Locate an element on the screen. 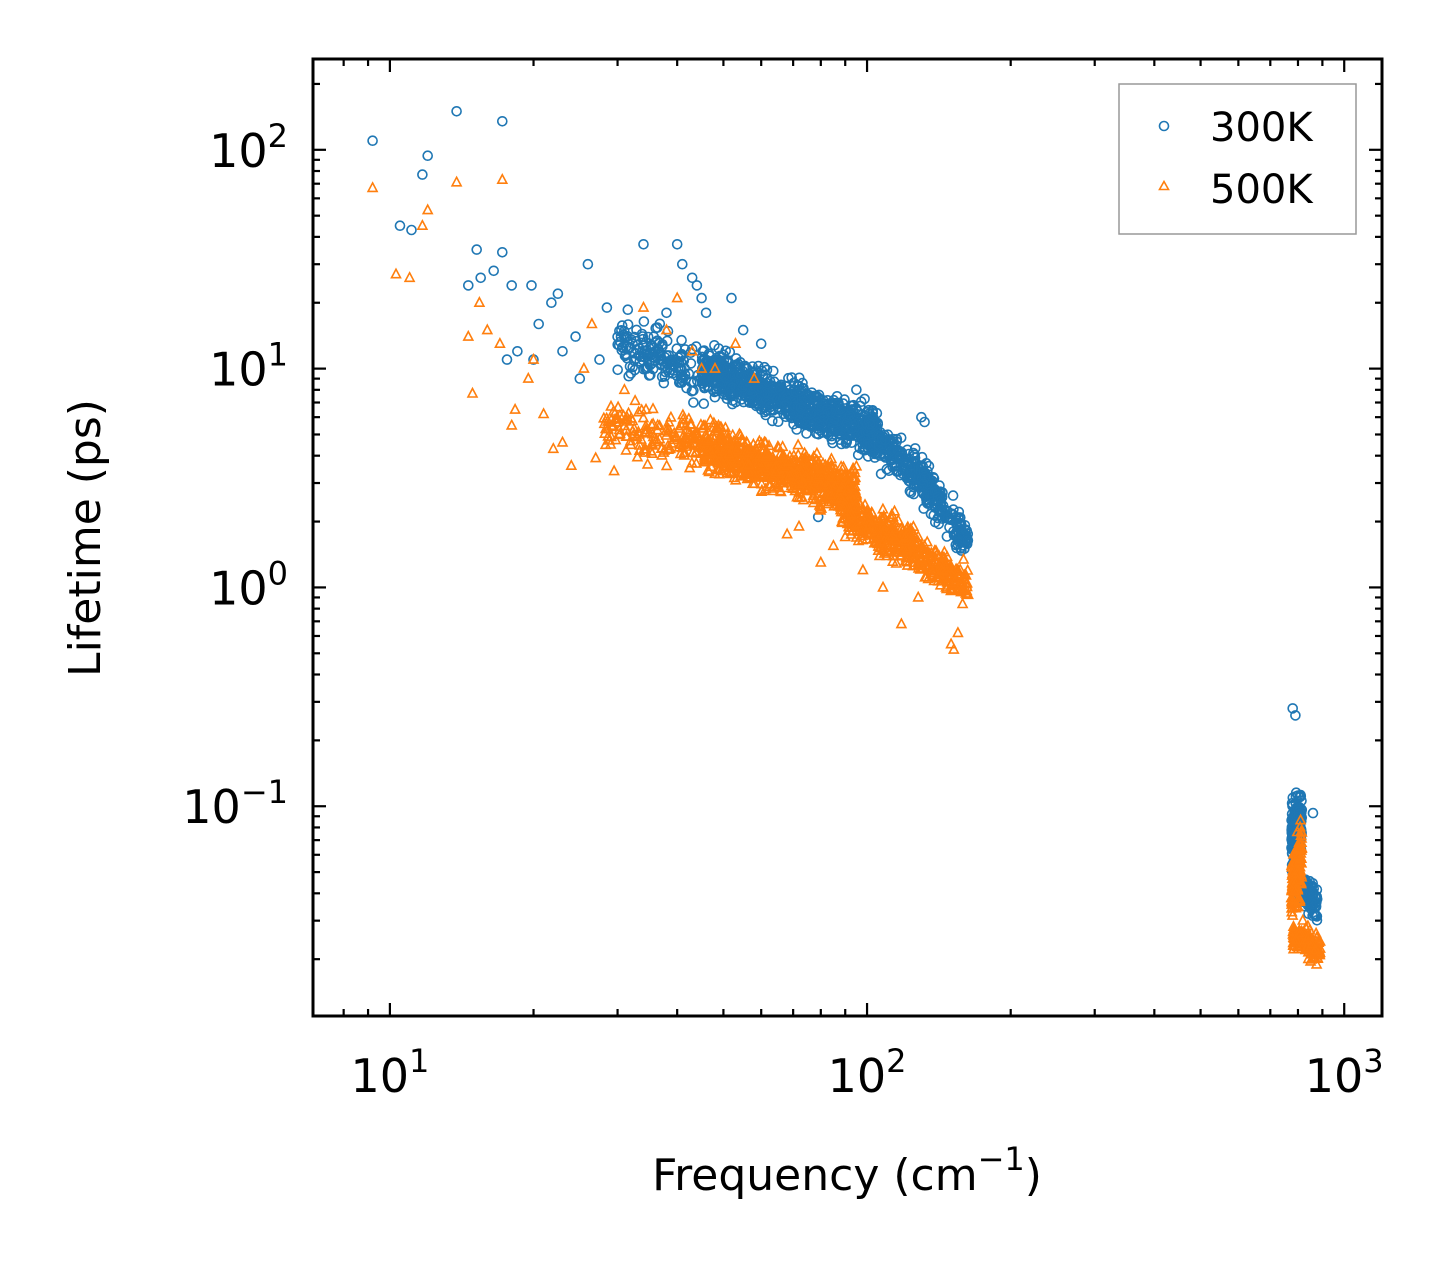 Image resolution: width=1452 pixels, height=1265 pixels. legend-label-500k: 500K is located at coordinates (1262, 190).